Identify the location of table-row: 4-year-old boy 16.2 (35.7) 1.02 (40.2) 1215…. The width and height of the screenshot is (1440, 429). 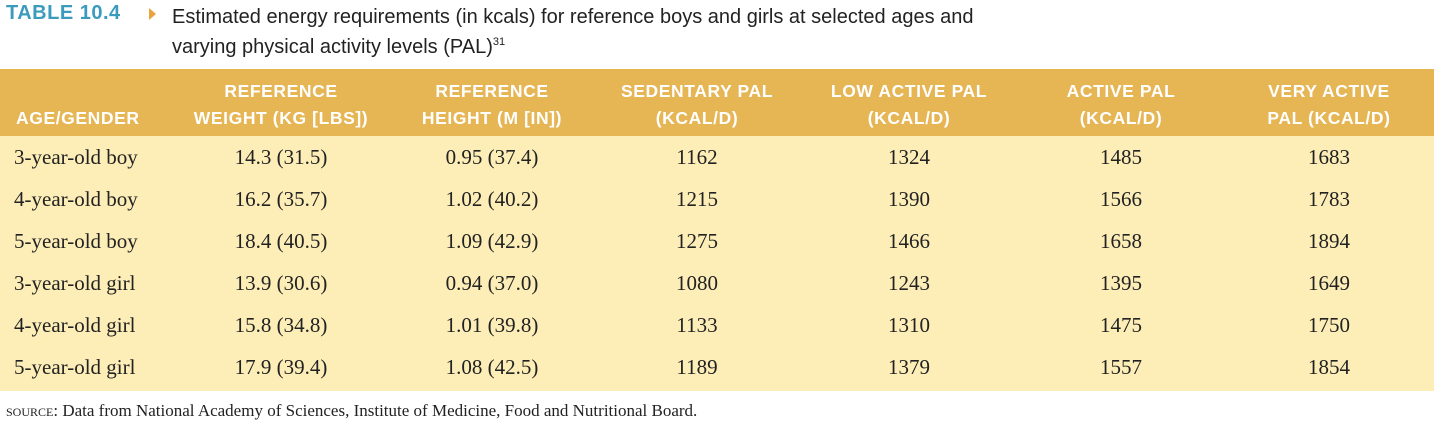
(717, 199).